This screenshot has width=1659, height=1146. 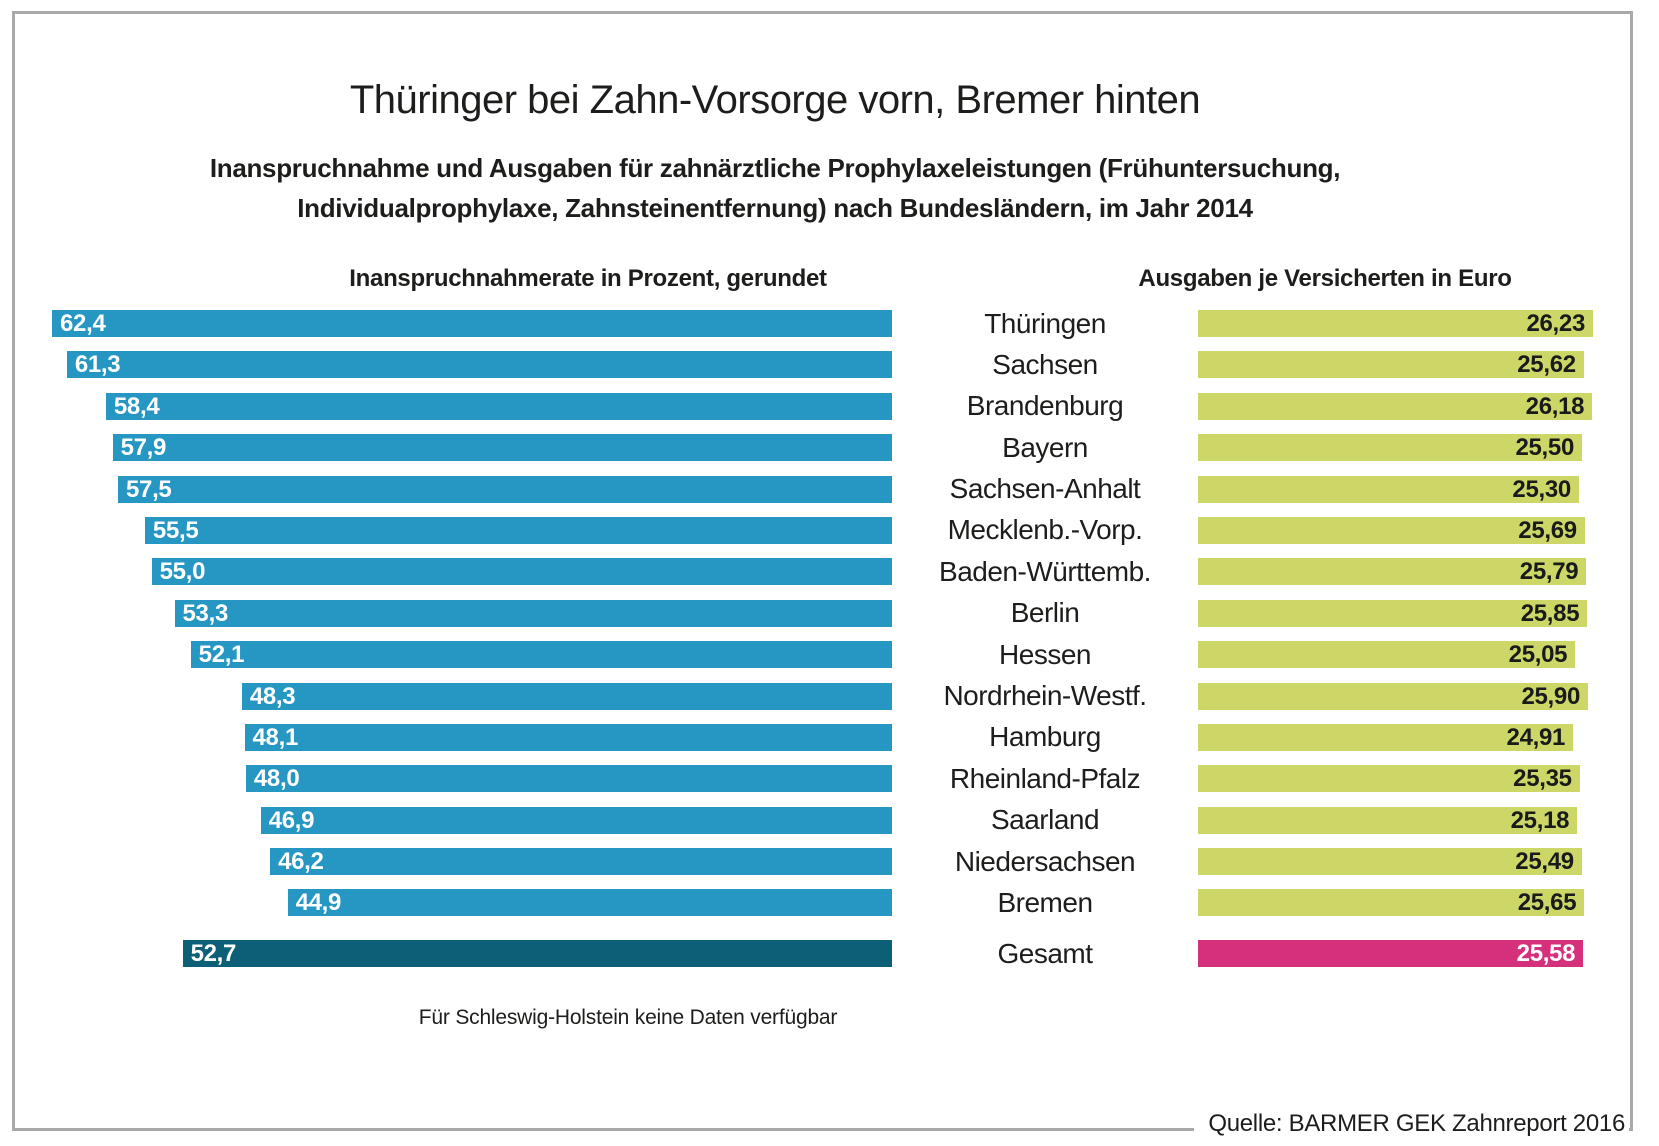 I want to click on euro-value: 25,05, so click(x=1538, y=655).